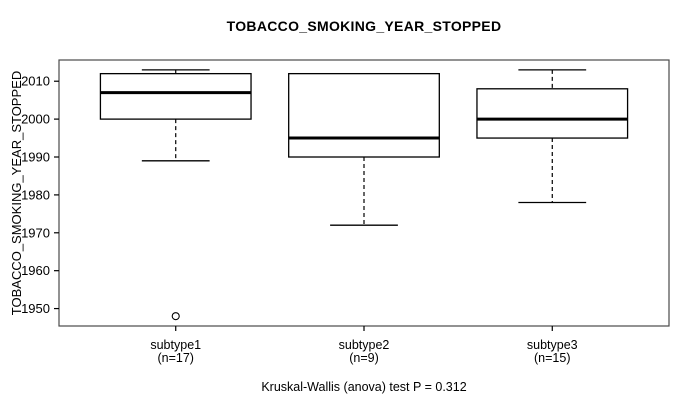 Image resolution: width=700 pixels, height=400 pixels. Describe the element at coordinates (175, 316) in the screenshot. I see `outlier-point` at that location.